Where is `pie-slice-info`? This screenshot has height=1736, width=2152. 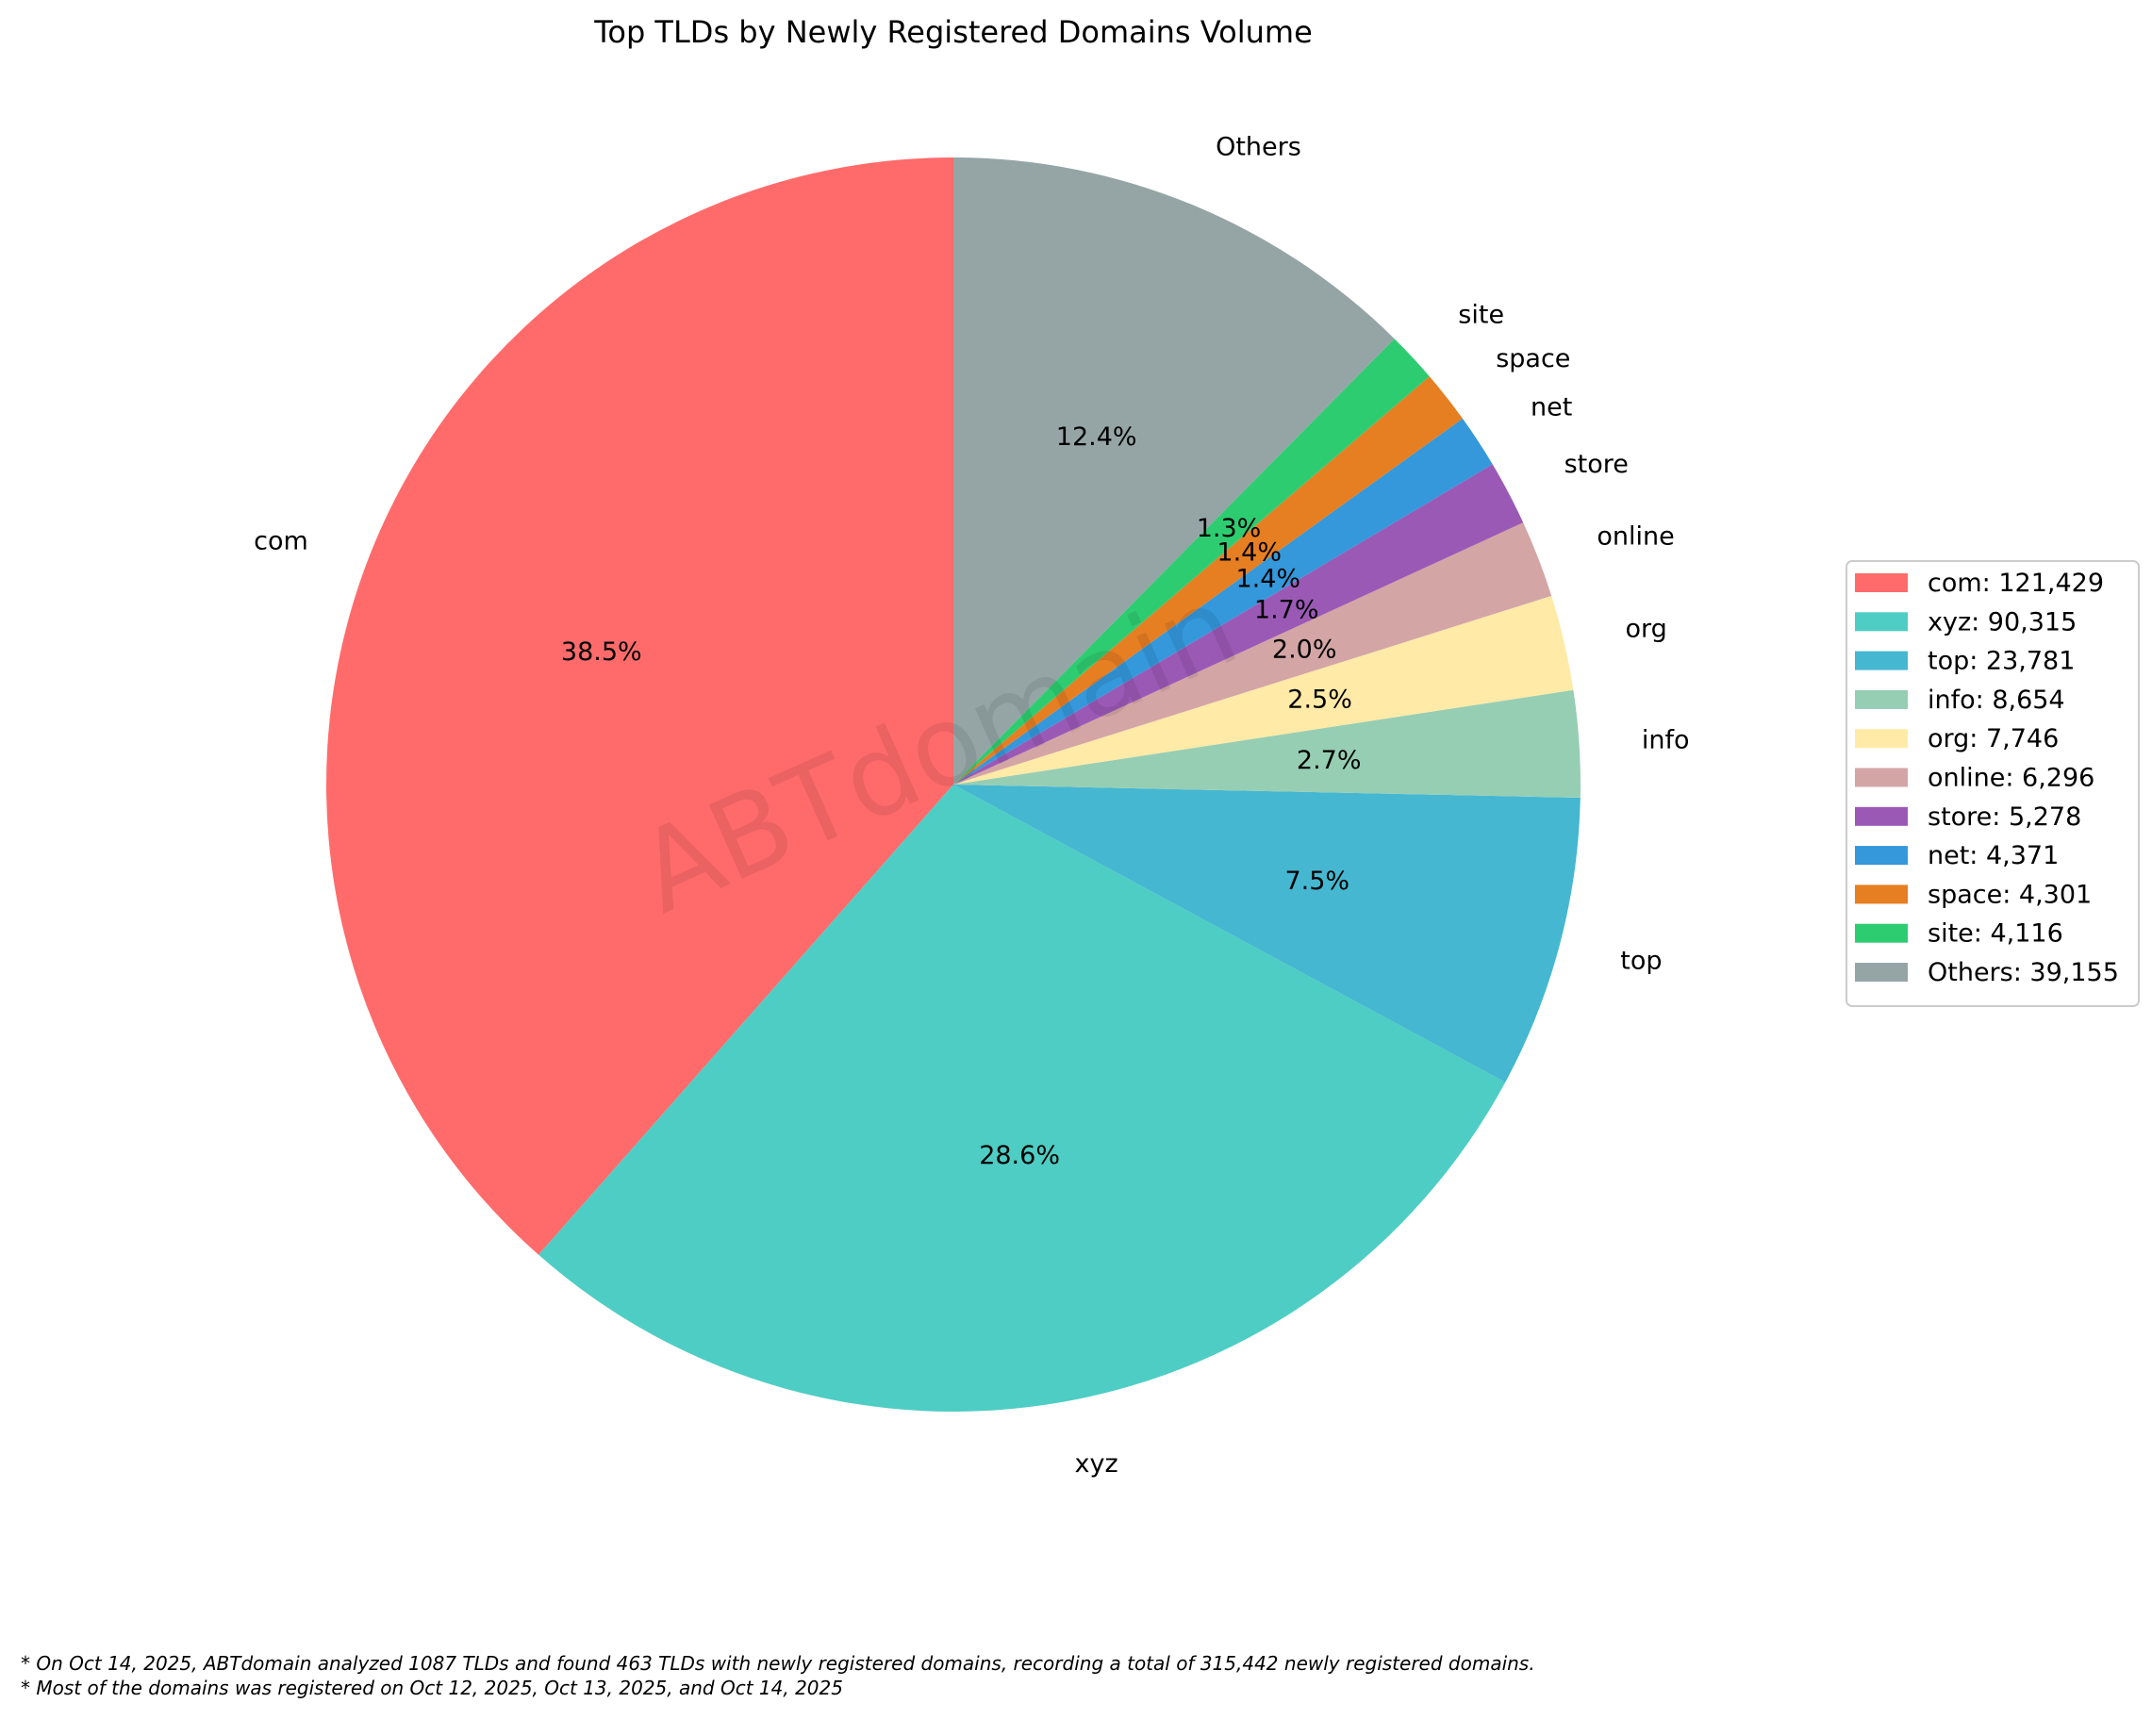 pie-slice-info is located at coordinates (1267, 743).